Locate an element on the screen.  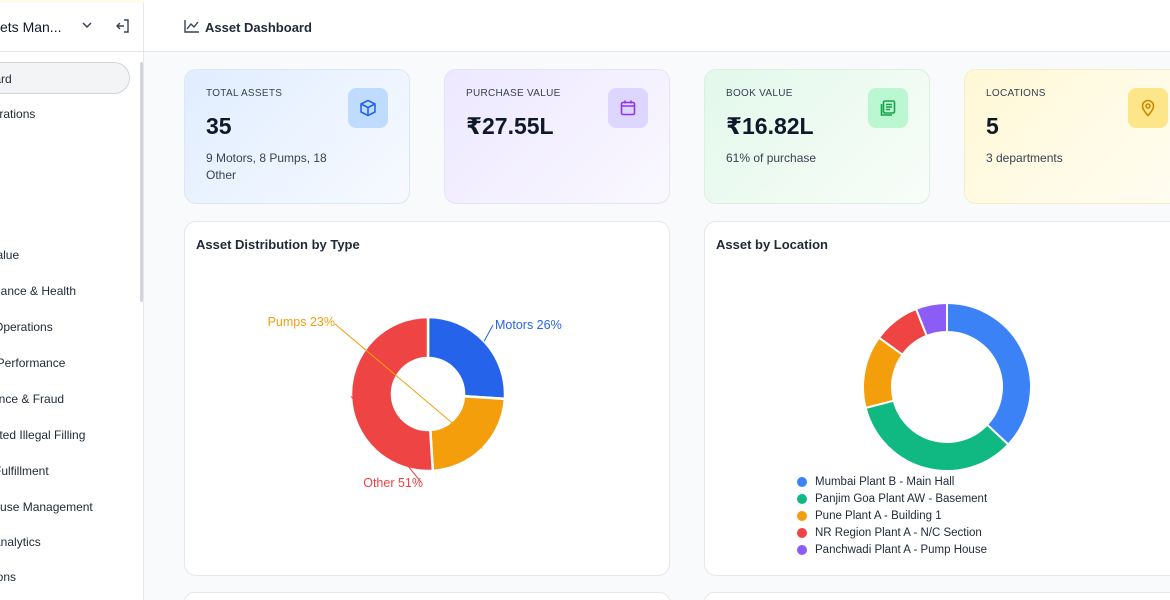
panel-bottom-right is located at coordinates (937, 596).